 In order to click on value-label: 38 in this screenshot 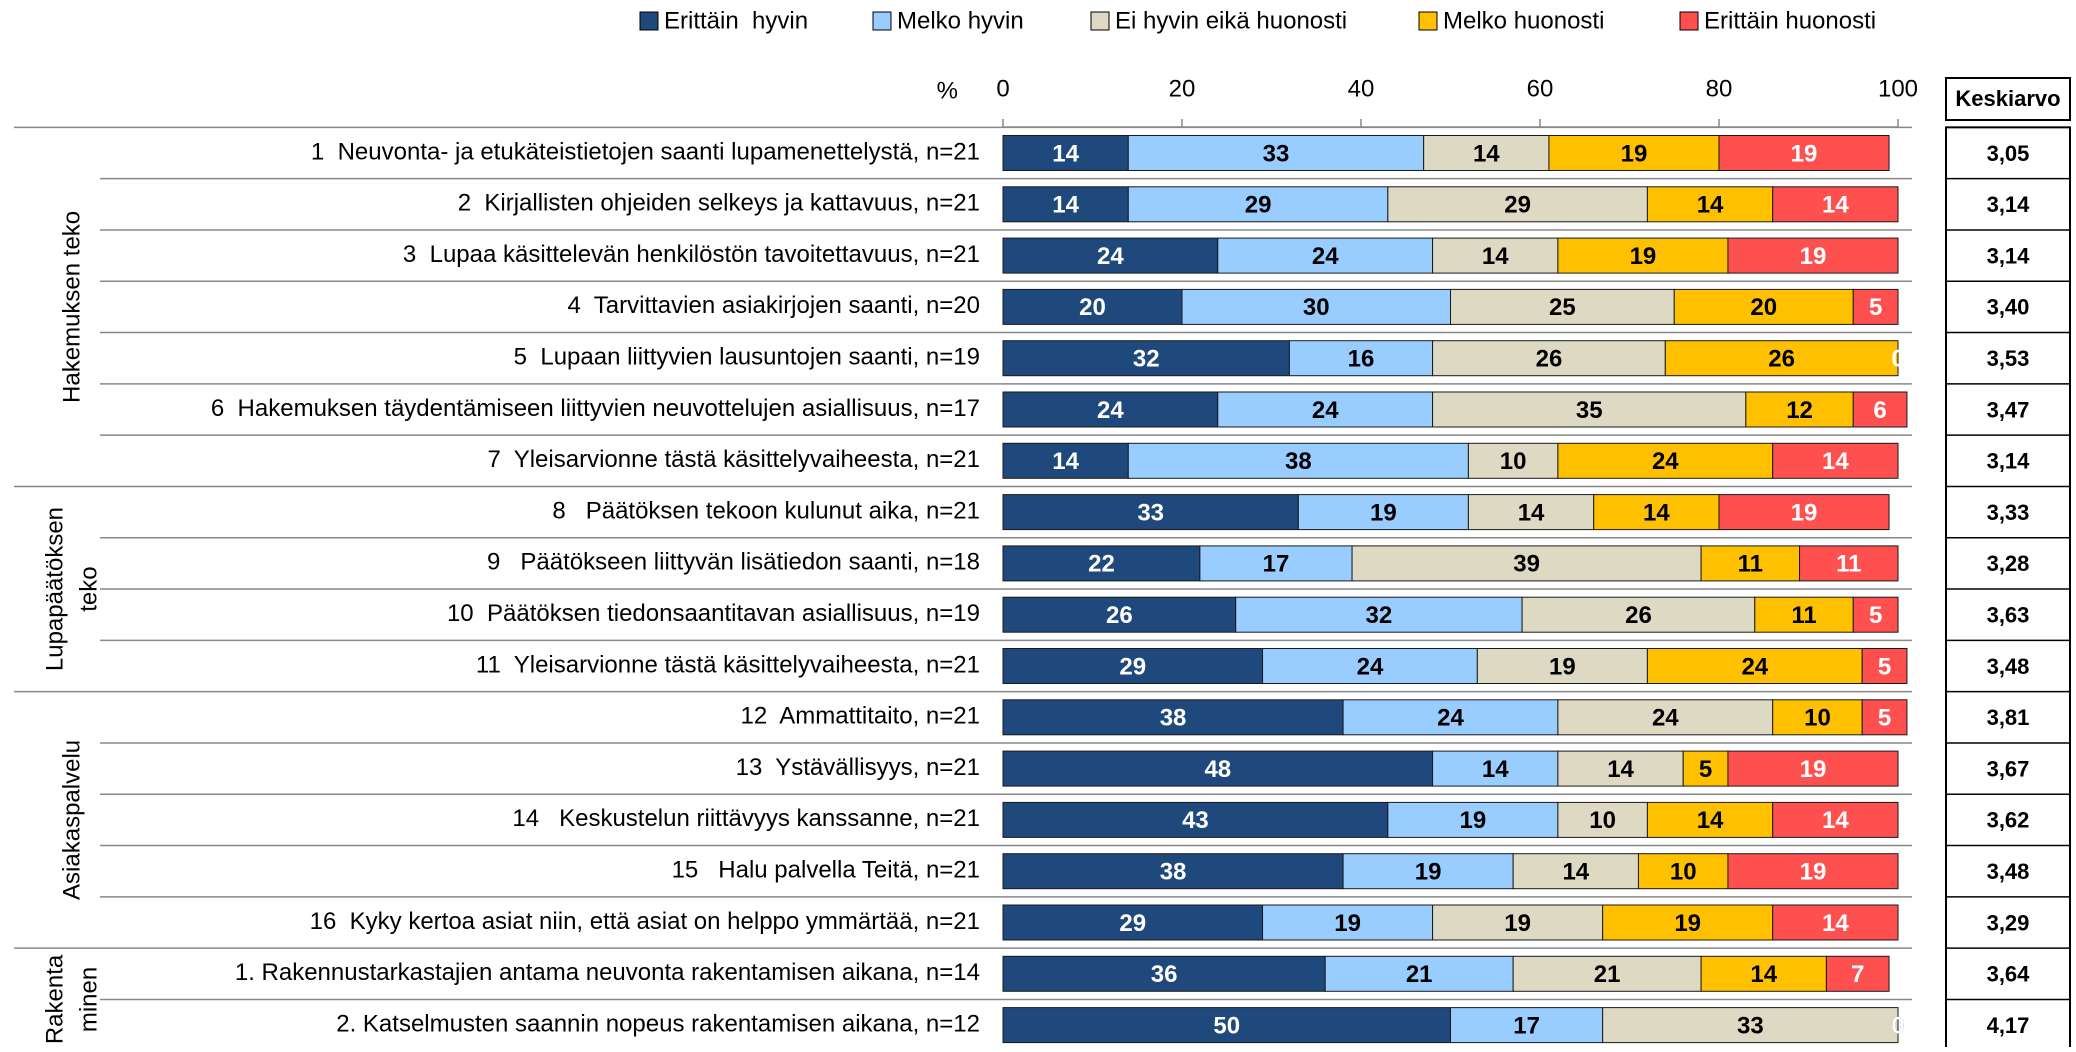, I will do `click(1173, 872)`.